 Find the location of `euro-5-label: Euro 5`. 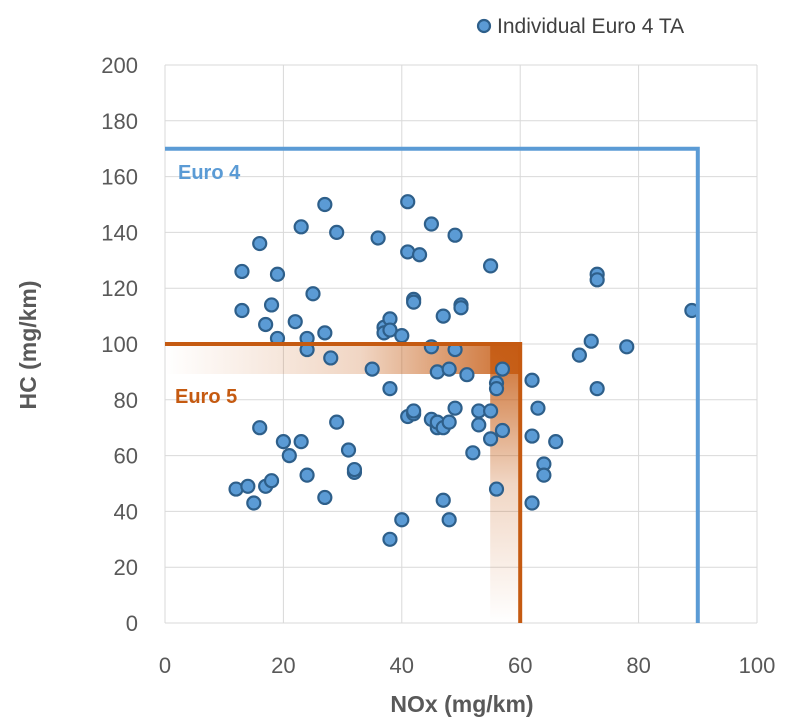

euro-5-label: Euro 5 is located at coordinates (206, 397).